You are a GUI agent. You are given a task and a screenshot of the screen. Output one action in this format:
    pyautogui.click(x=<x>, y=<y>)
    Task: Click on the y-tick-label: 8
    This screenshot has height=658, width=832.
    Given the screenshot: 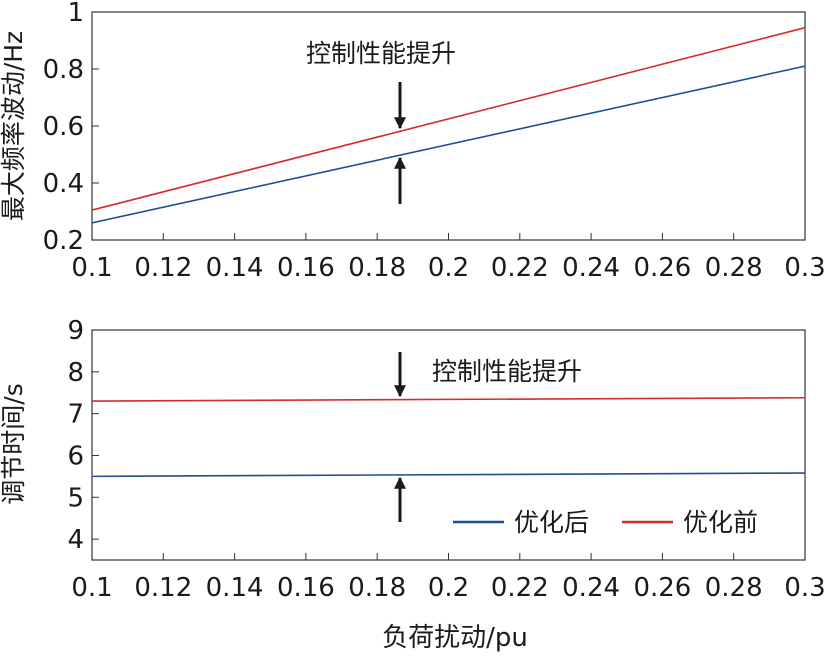 What is the action you would take?
    pyautogui.click(x=75, y=373)
    